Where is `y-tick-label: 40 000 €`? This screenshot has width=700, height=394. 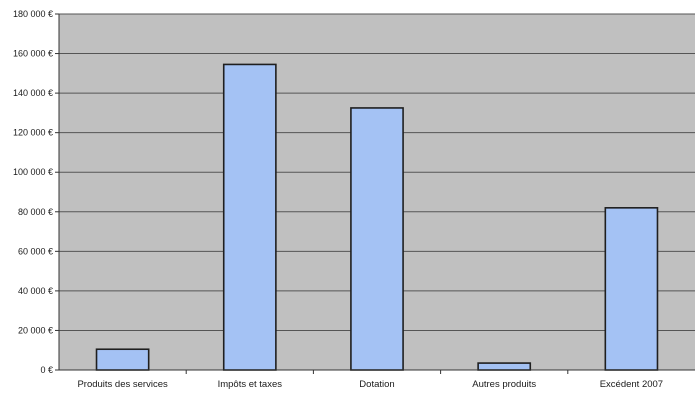
y-tick-label: 40 000 € is located at coordinates (35, 291).